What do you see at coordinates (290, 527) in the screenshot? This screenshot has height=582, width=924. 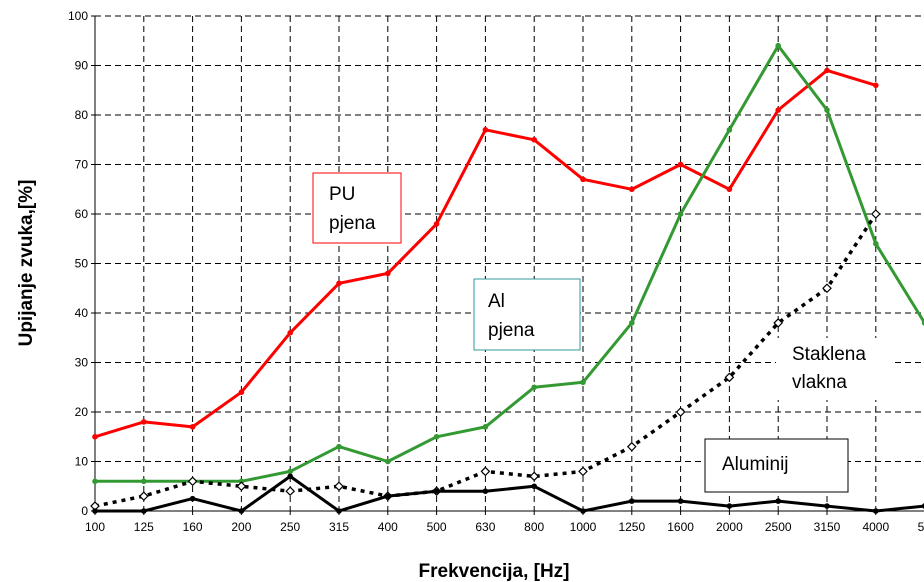 I see `x-tick-label: 250` at bounding box center [290, 527].